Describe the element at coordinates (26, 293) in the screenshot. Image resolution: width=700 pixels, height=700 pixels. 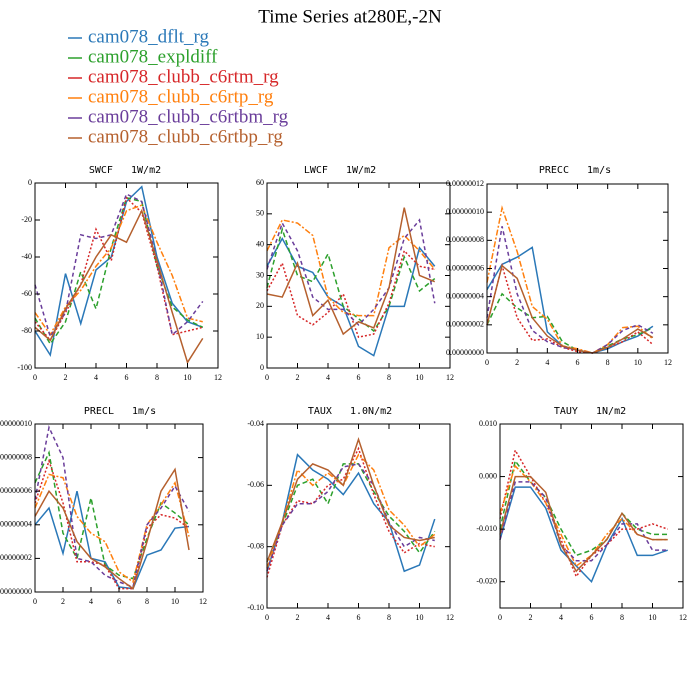
I see `y-tick-label: -60` at that location.